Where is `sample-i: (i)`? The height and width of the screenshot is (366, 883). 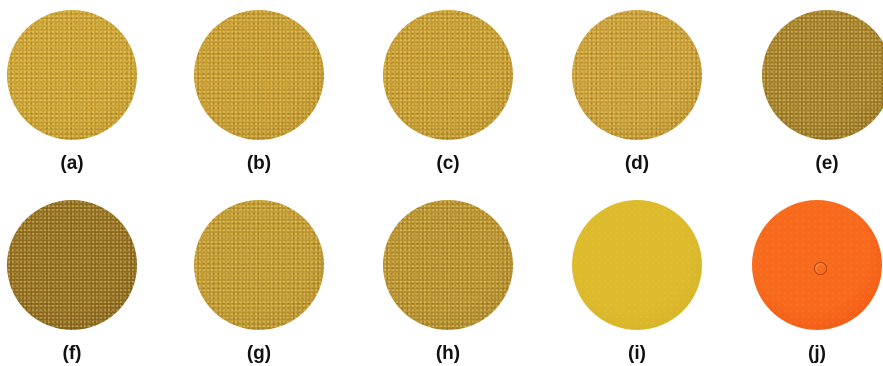 sample-i: (i) is located at coordinates (637, 282).